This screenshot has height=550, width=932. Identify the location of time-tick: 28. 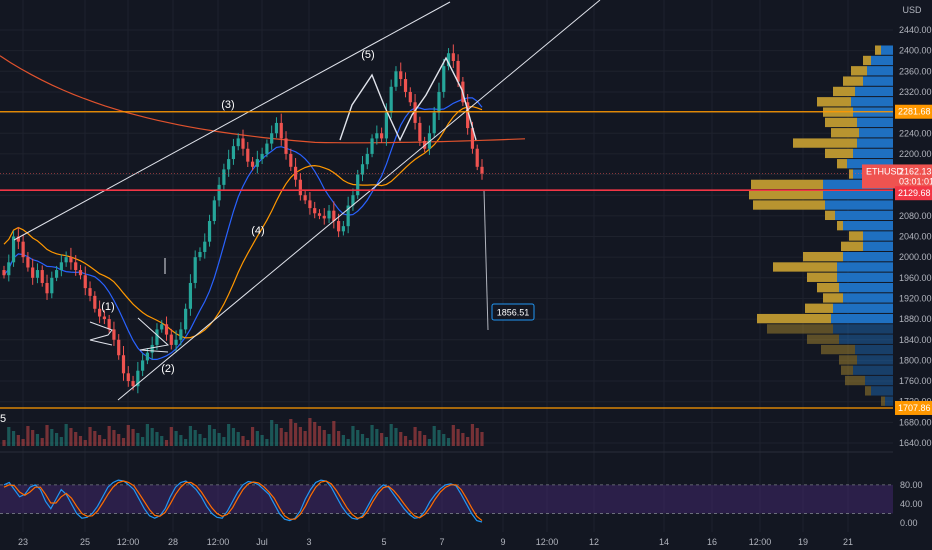
(173, 542).